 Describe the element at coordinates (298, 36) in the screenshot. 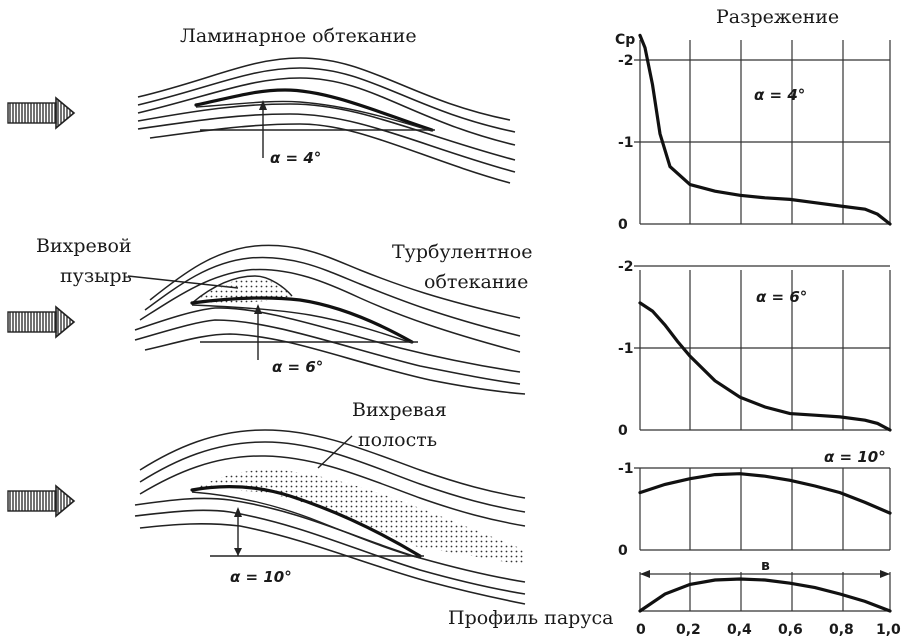

I see `laminar-label: Ламинарное обтекание` at that location.